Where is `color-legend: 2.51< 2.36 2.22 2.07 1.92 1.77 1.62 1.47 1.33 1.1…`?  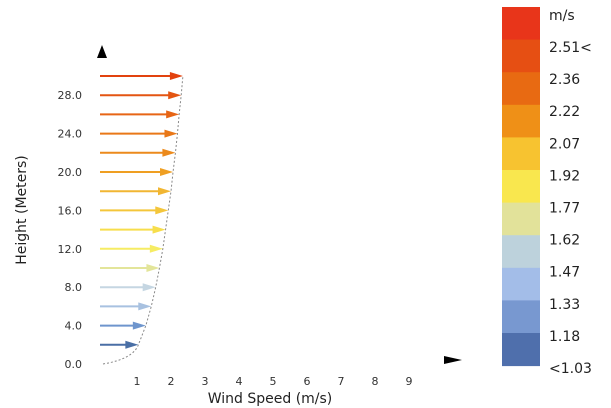 color-legend: 2.51< 2.36 2.22 2.07 1.92 1.77 1.62 1.47 1.33 1.1… is located at coordinates (547, 192).